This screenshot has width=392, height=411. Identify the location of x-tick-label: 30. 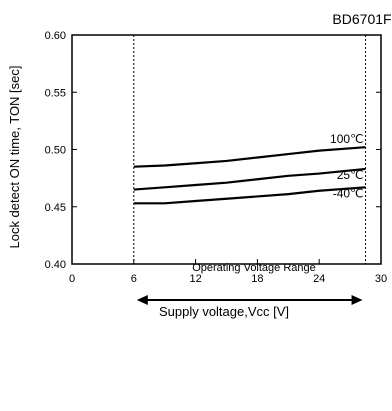
(381, 279).